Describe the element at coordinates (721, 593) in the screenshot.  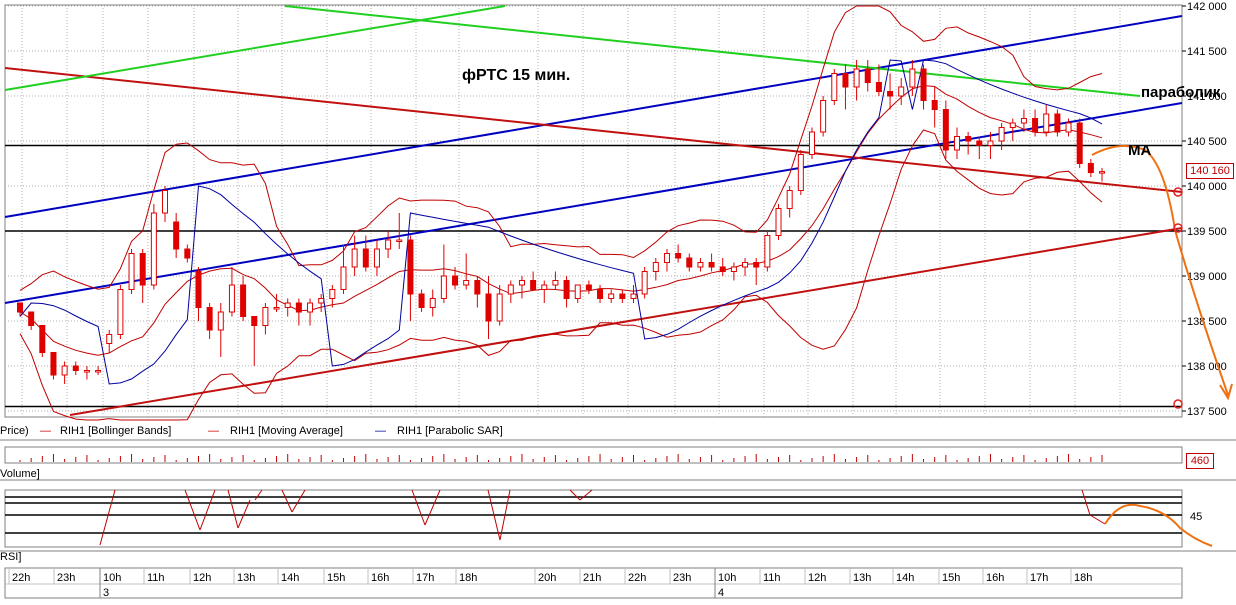
I see `day-label: 4` at that location.